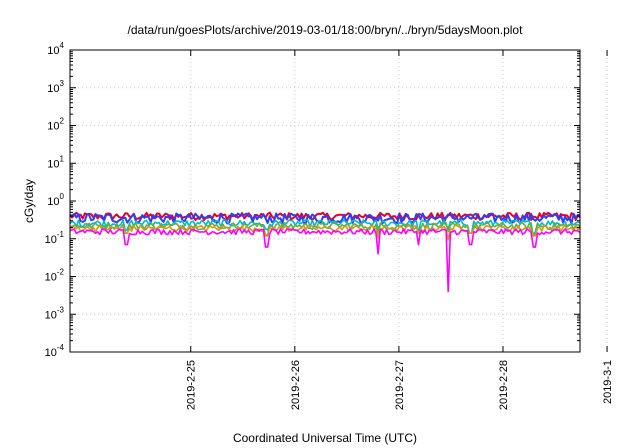 The height and width of the screenshot is (448, 640). What do you see at coordinates (504, 385) in the screenshot?
I see `x-tick-label: 2019-2-28` at bounding box center [504, 385].